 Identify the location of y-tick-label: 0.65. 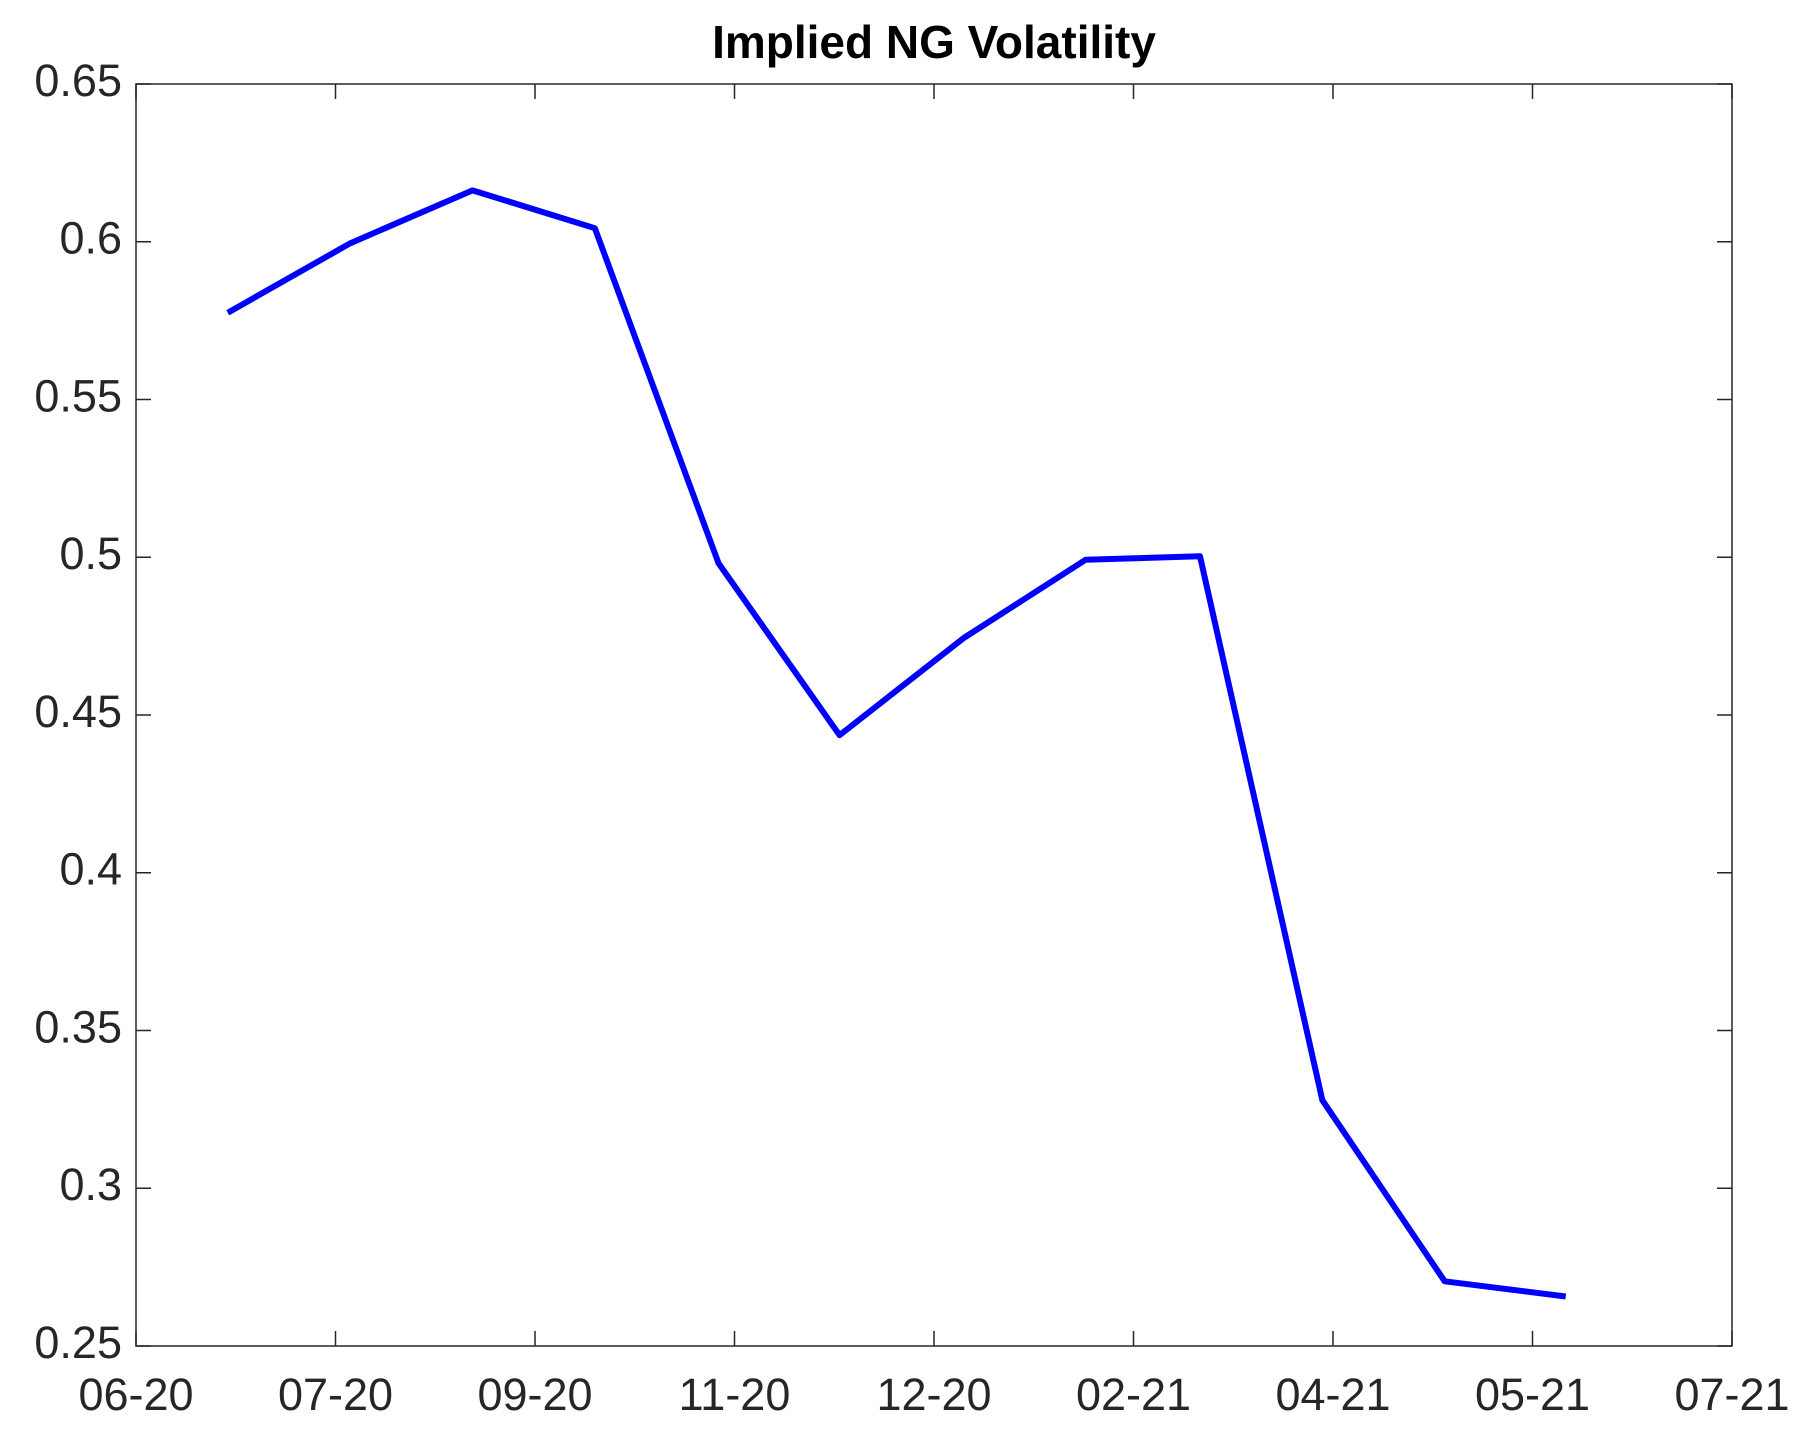
(78, 80).